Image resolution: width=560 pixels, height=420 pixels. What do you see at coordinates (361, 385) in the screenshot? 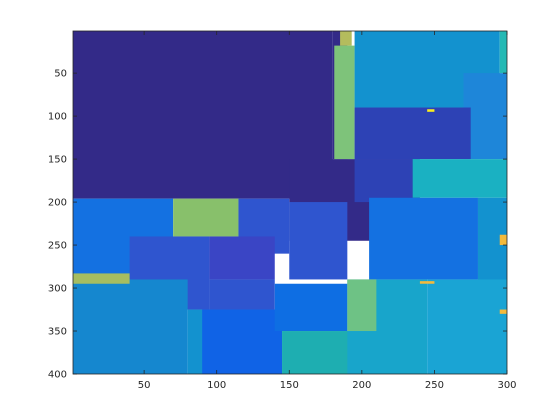
I see `x-tick-label: 200` at bounding box center [361, 385].